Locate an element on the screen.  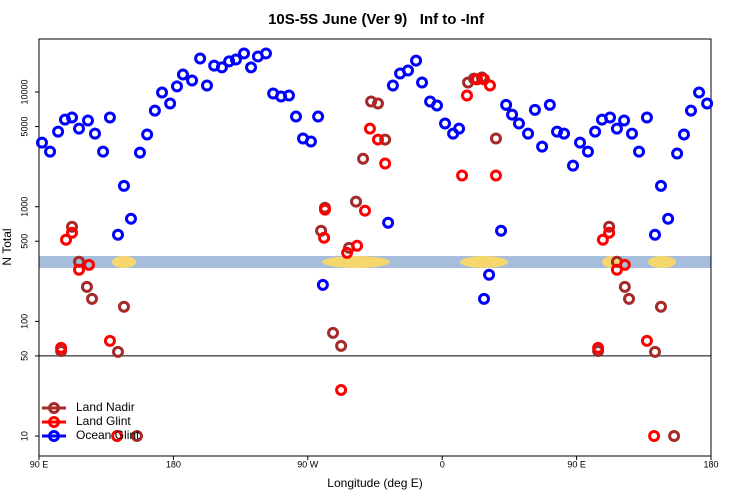
y-tick-label: 100 is located at coordinates (24, 321).